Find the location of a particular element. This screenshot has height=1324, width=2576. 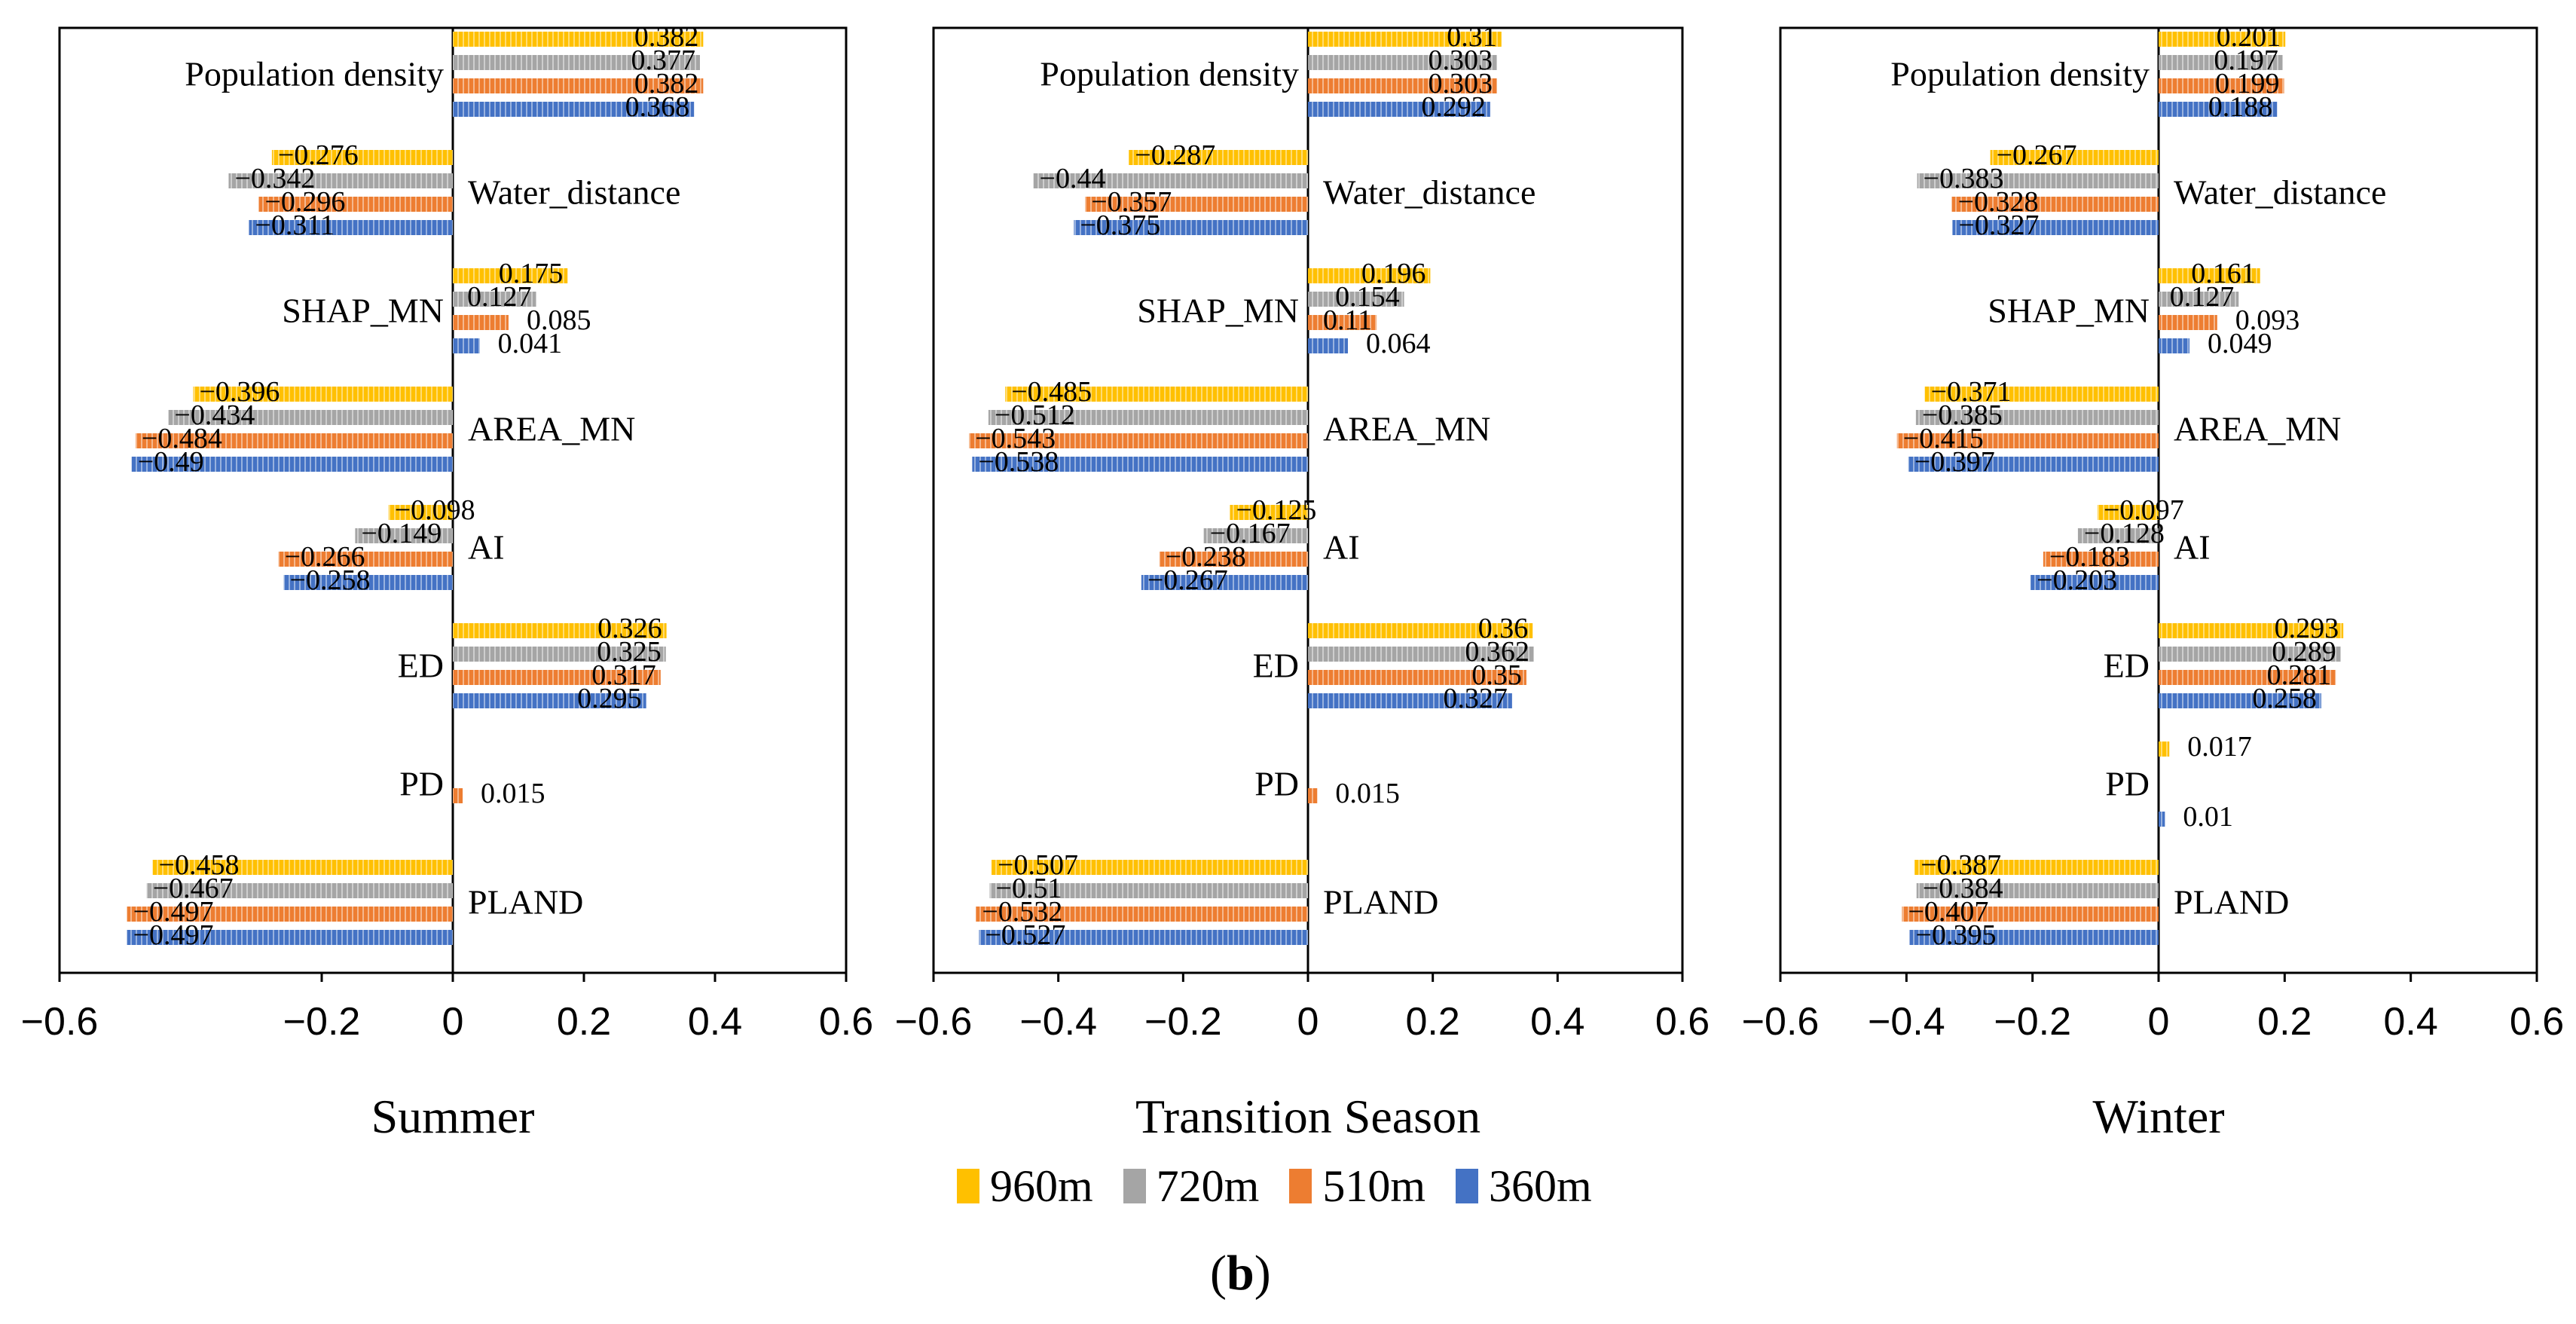

x-tick-label: 0.4 is located at coordinates (715, 1022).